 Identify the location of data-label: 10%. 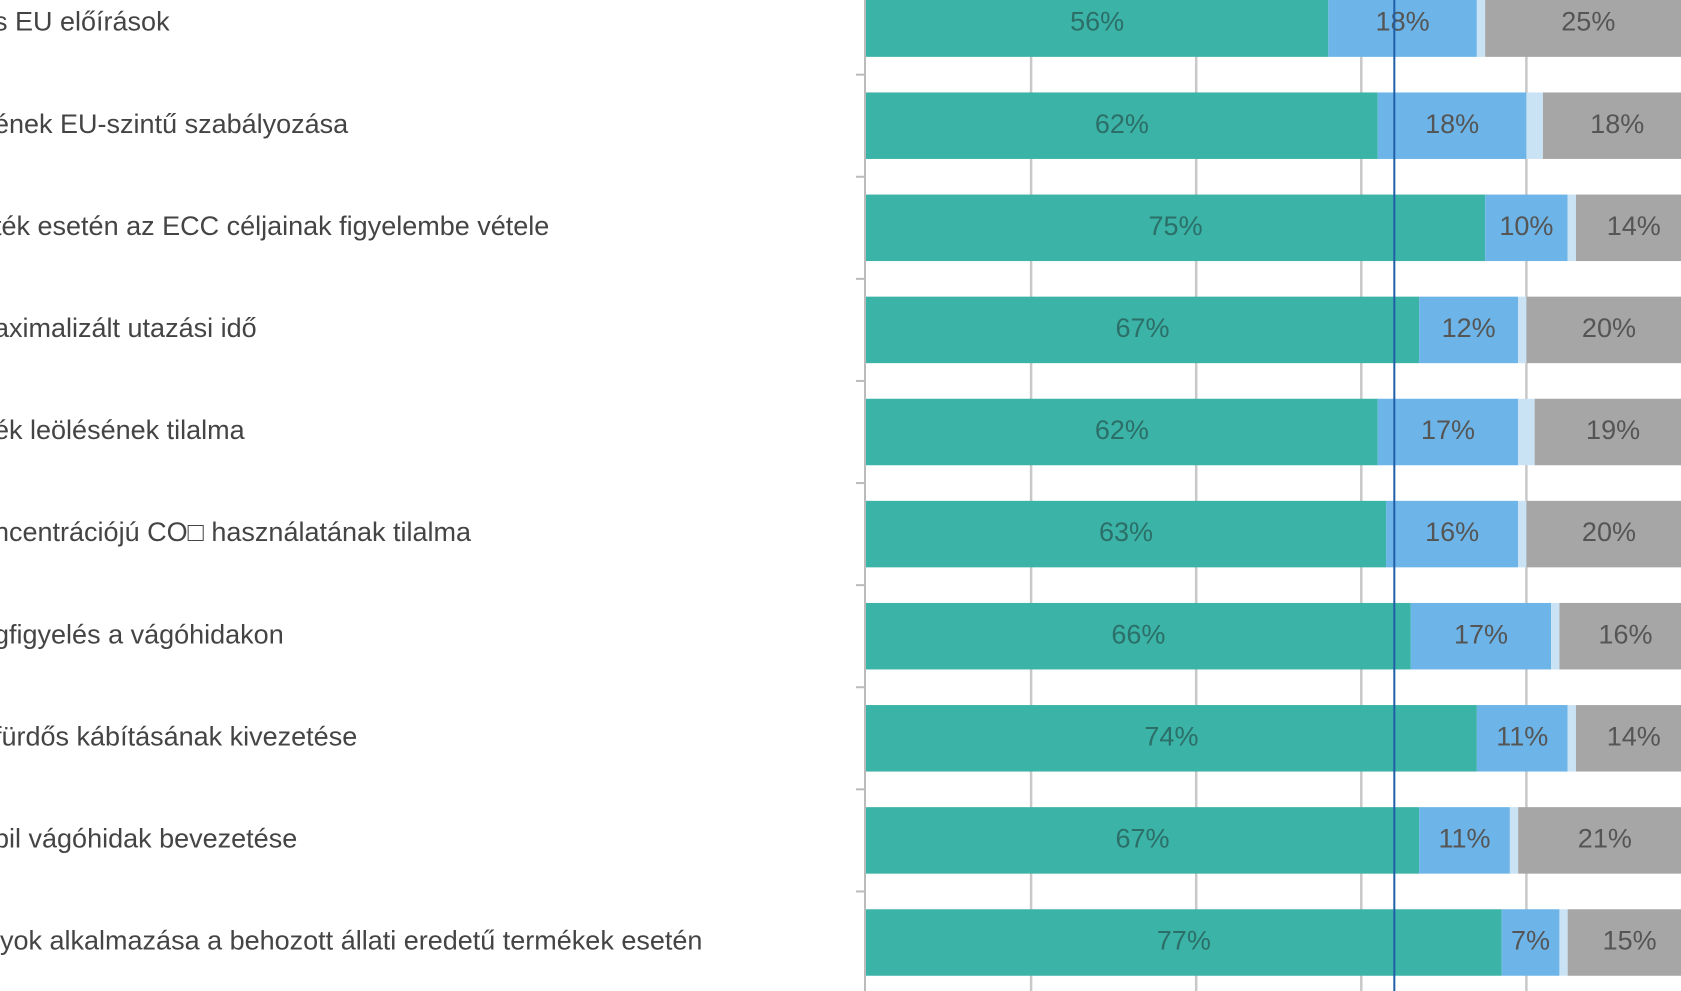
(1526, 226).